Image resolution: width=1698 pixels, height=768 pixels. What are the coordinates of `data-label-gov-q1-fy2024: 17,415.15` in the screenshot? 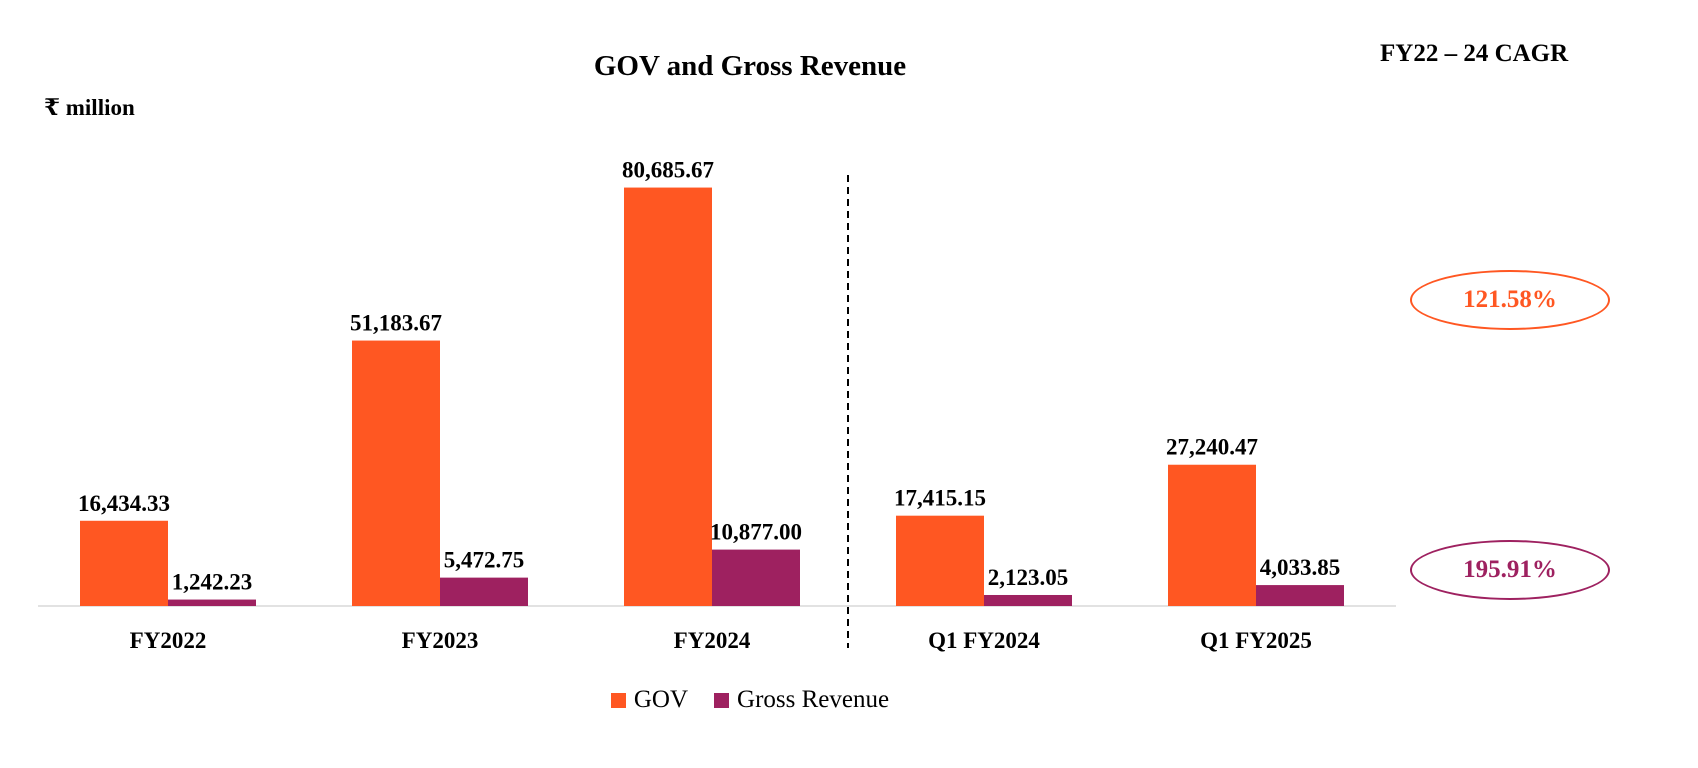 It's located at (940, 498).